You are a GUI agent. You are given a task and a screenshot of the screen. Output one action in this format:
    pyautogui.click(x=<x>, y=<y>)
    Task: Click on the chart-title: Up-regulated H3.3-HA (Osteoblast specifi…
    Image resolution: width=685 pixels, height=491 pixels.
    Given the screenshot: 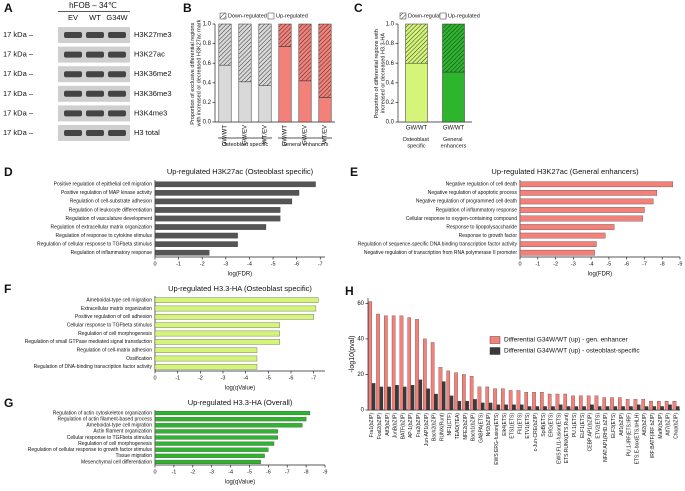 What is the action you would take?
    pyautogui.click(x=240, y=288)
    